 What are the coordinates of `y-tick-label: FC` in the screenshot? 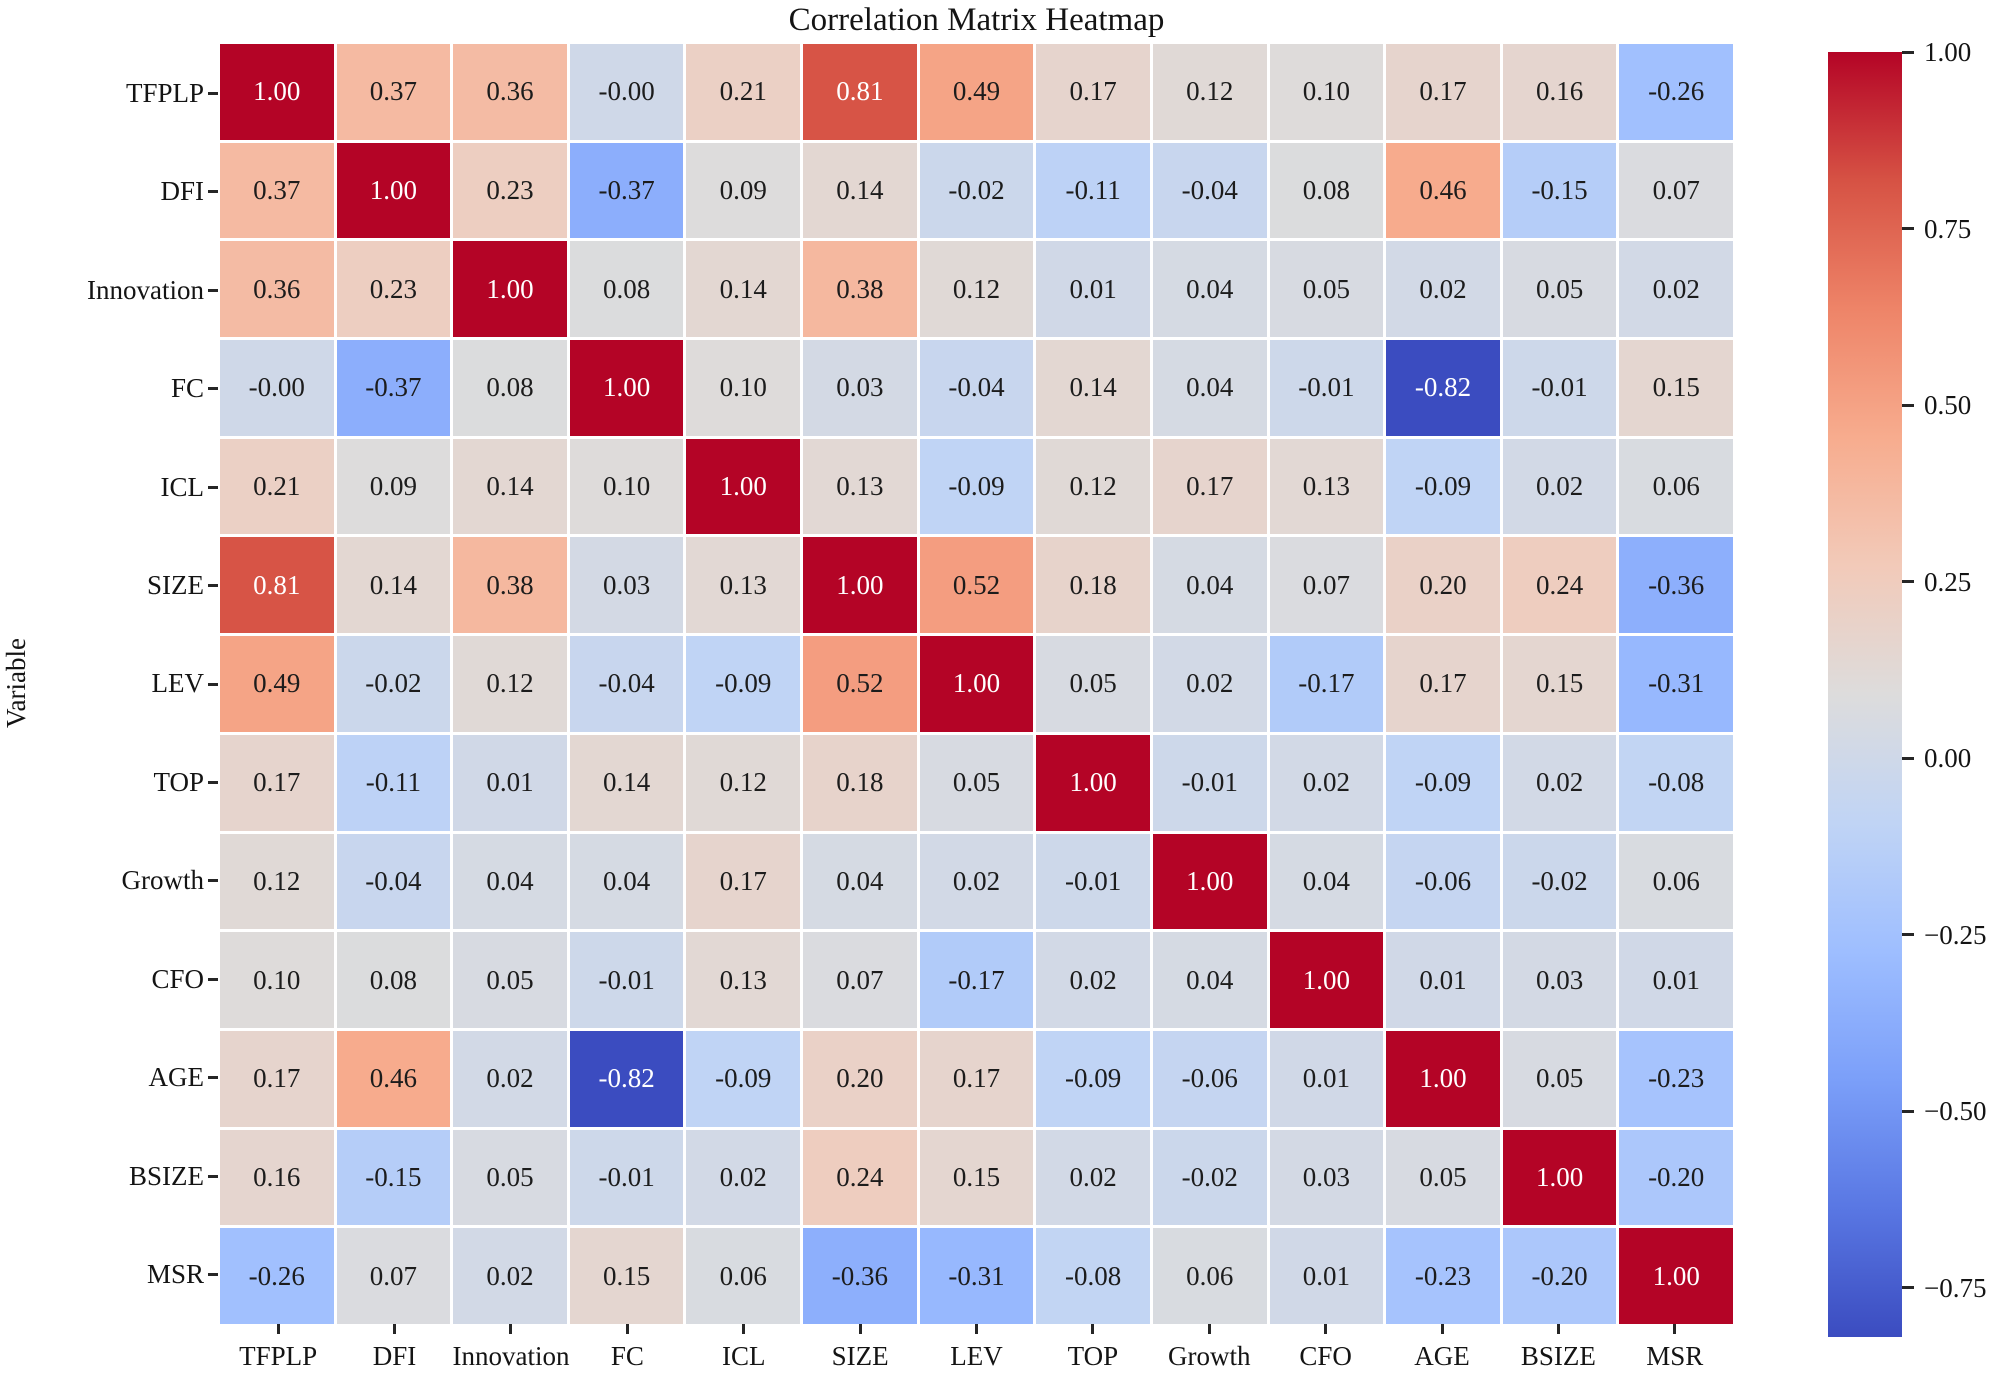 It's located at (187, 388).